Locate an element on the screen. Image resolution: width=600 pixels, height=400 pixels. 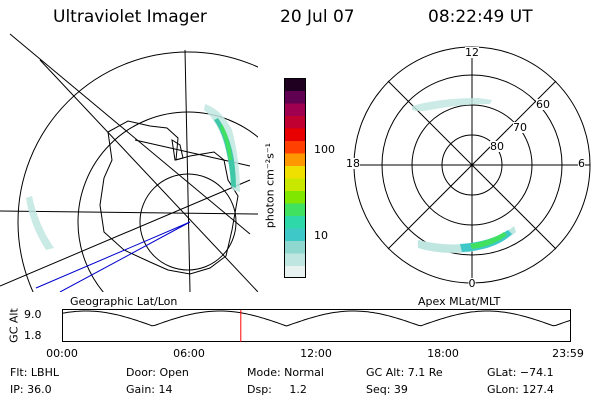
magnetic-map-label: Apex MLat/MLT is located at coordinates (459, 301).